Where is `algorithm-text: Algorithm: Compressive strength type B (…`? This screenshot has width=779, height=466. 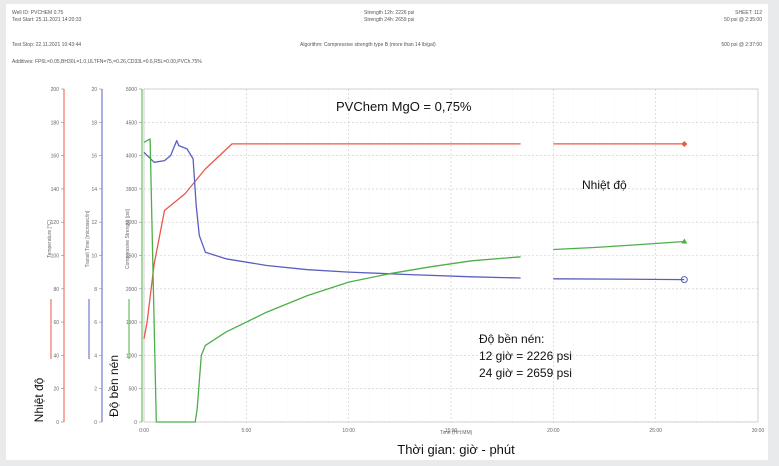
algorithm-text: Algorithm: Compressive strength type B (… is located at coordinates (368, 45).